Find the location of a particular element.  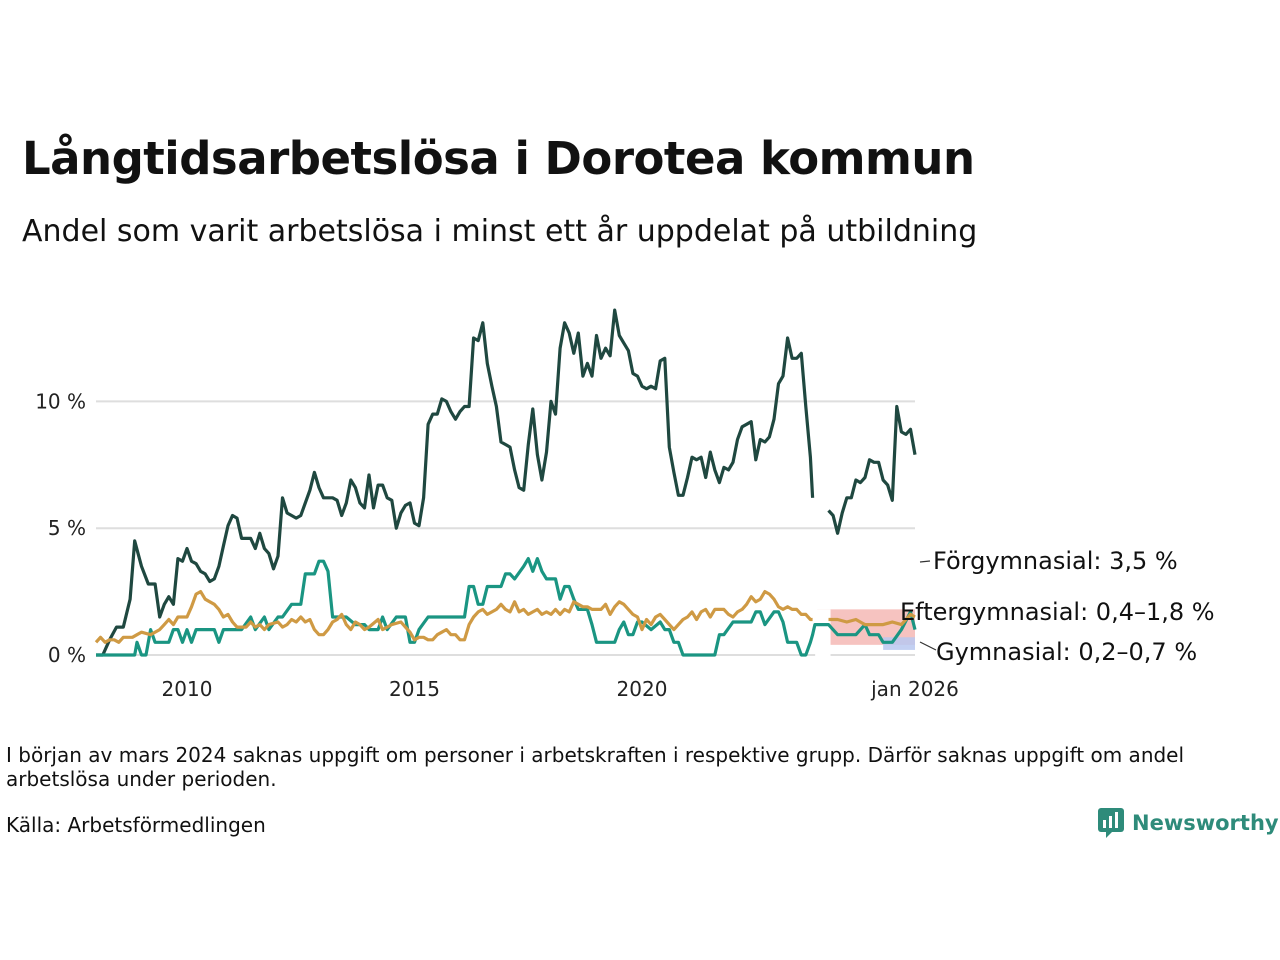

gymnasial-end-label: Gymnasial: 0,2–0,7 % is located at coordinates (1066, 652).